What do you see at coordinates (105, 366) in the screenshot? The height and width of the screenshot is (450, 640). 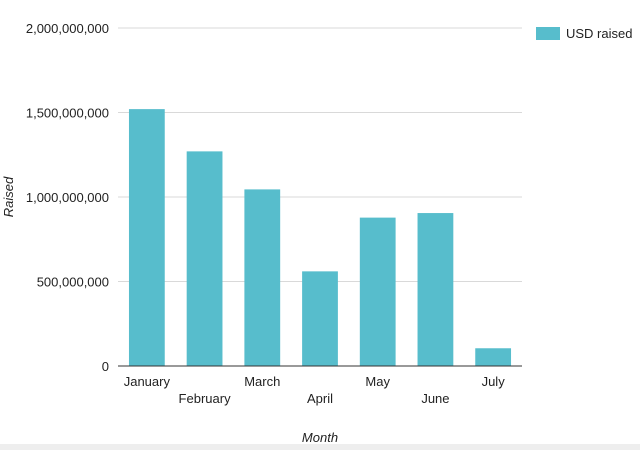 I see `y-tick-label: 0` at bounding box center [105, 366].